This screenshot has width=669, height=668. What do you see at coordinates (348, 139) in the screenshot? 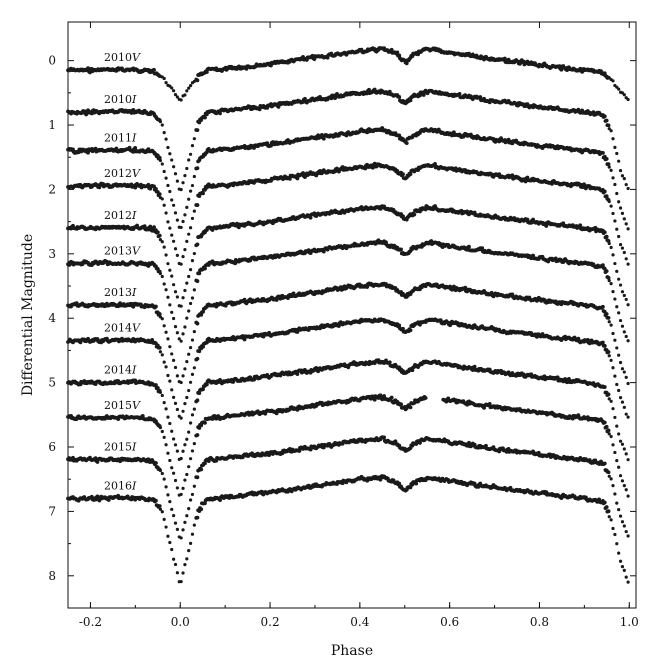
I see `series-2010I` at bounding box center [348, 139].